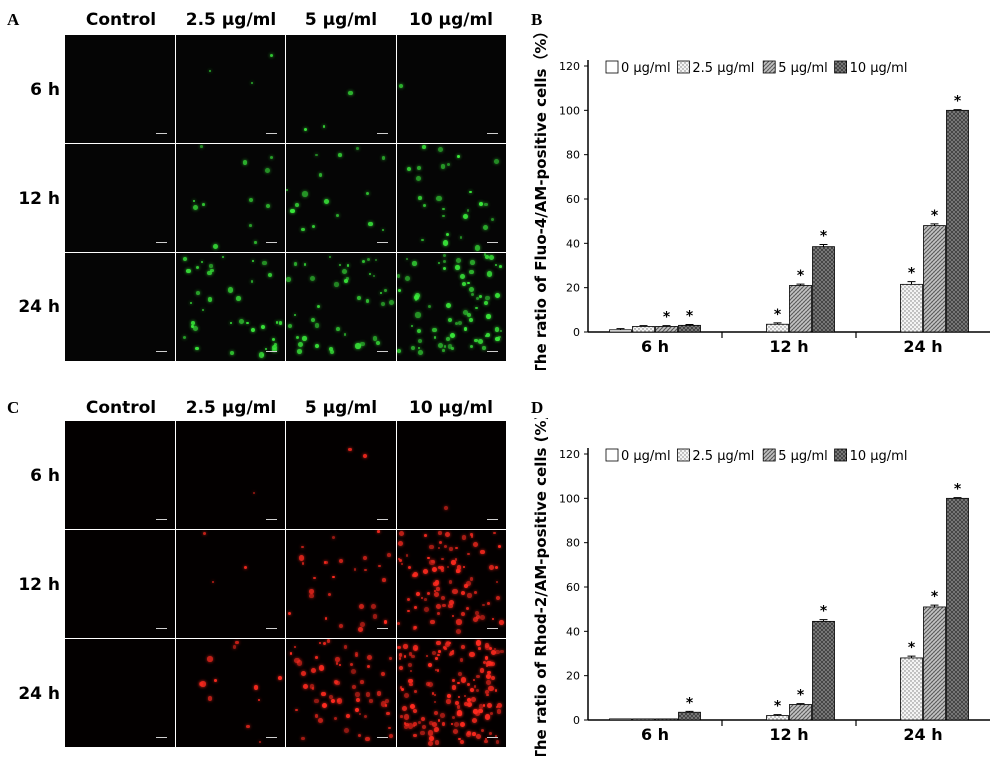 The image size is (1003, 757). What do you see at coordinates (879, 68) in the screenshot?
I see `legend-label: 10 μg/ml` at bounding box center [879, 68].